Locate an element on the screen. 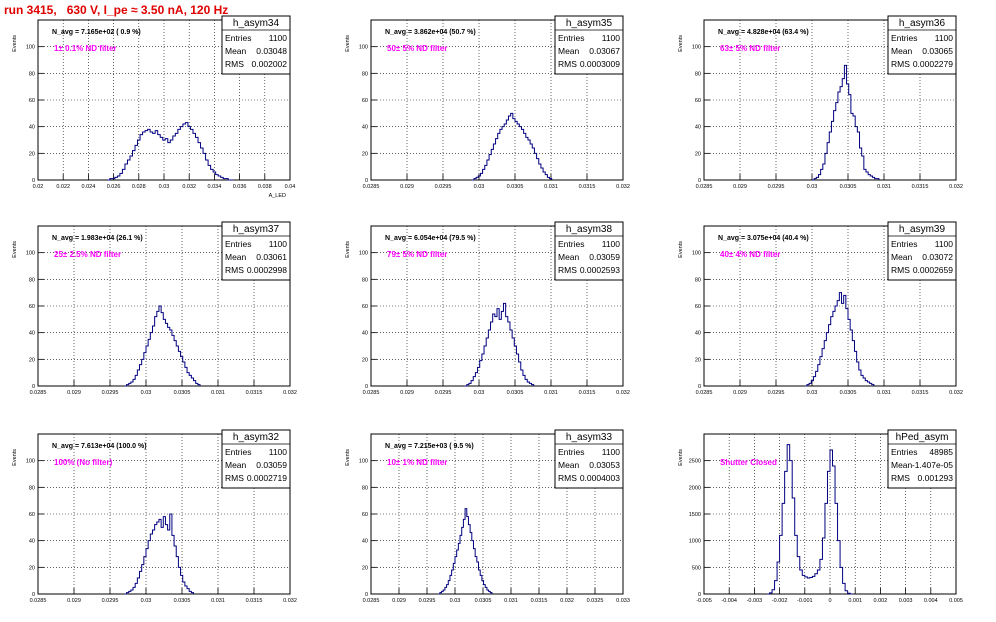 The width and height of the screenshot is (996, 622). stats-value: 0.0003009 is located at coordinates (600, 64).